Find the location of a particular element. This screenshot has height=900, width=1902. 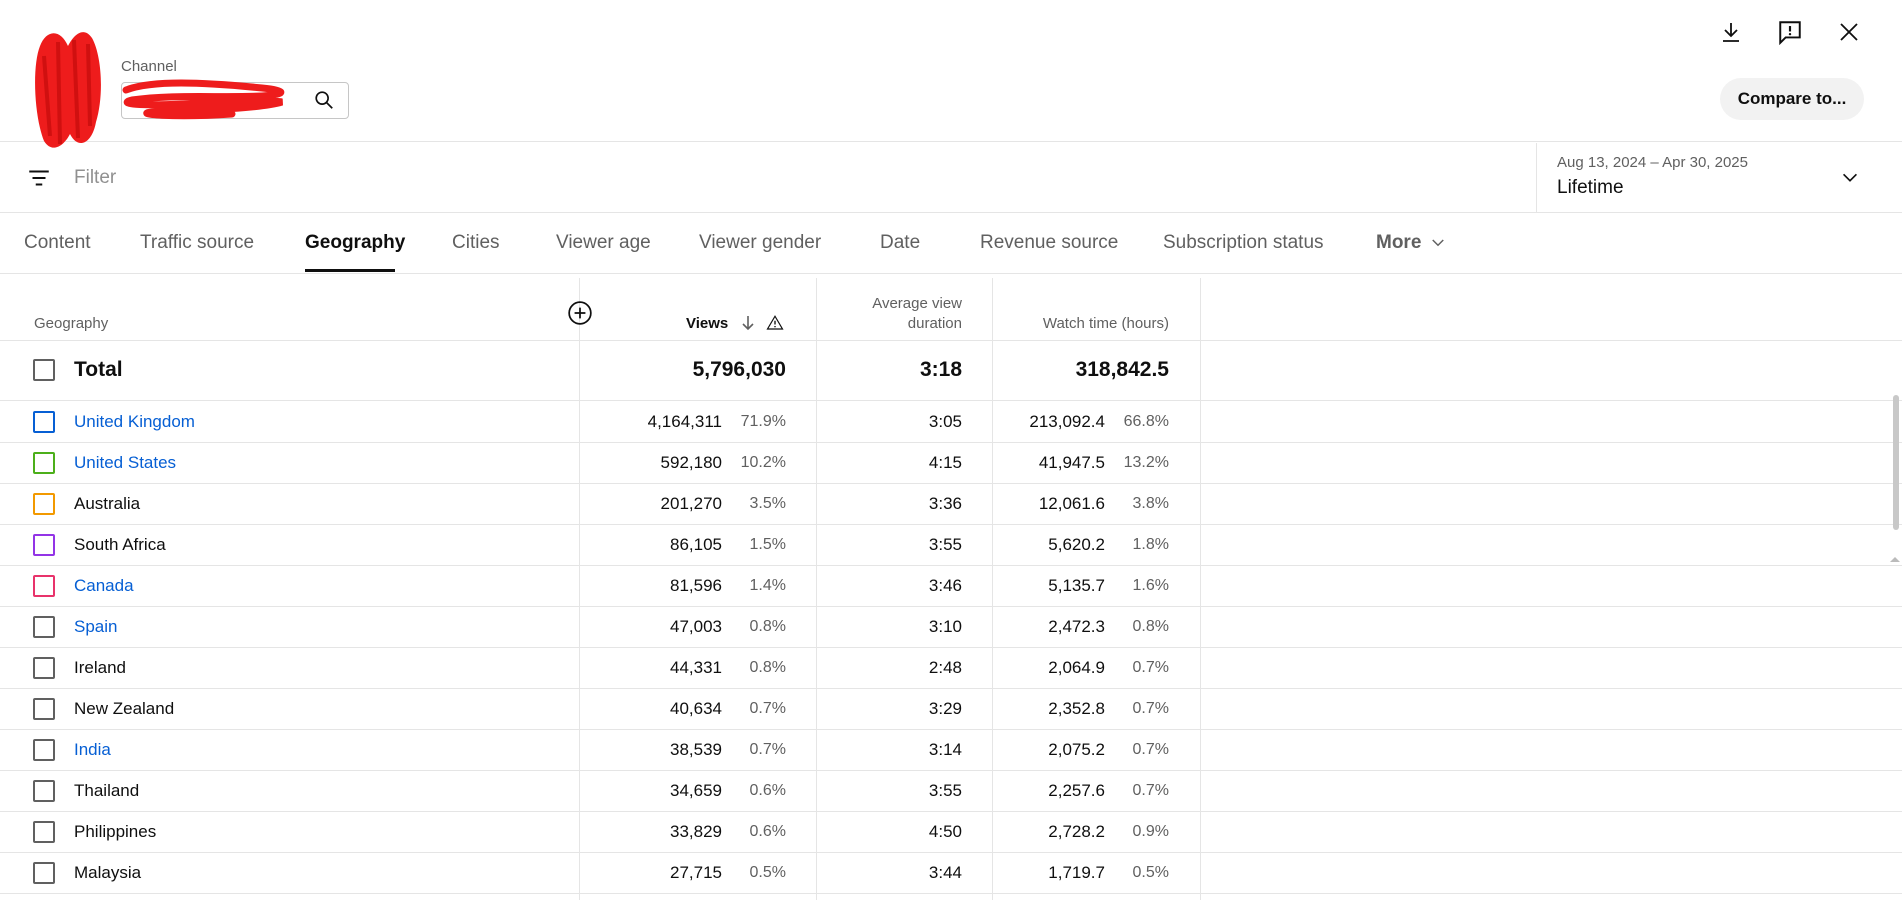

avg-view-duration-value: 4:15 is located at coordinates (945, 462).